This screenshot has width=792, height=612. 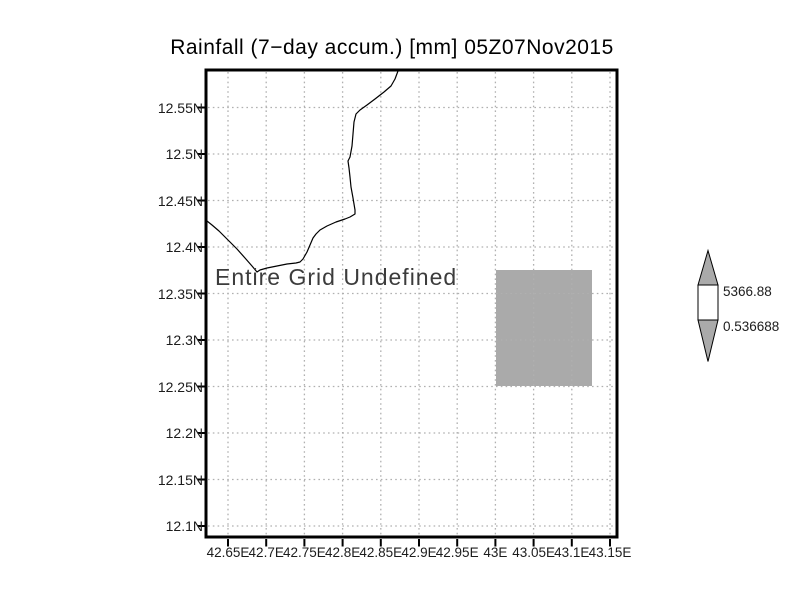 What do you see at coordinates (751, 326) in the screenshot?
I see `colorbar-min-label: 0.536688` at bounding box center [751, 326].